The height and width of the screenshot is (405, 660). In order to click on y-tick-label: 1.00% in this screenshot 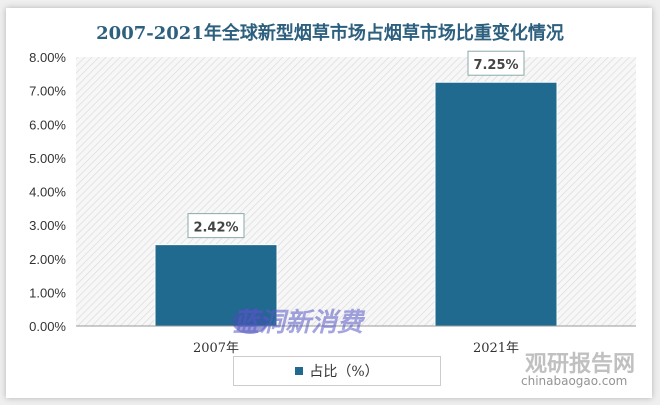, I will do `click(47, 292)`.